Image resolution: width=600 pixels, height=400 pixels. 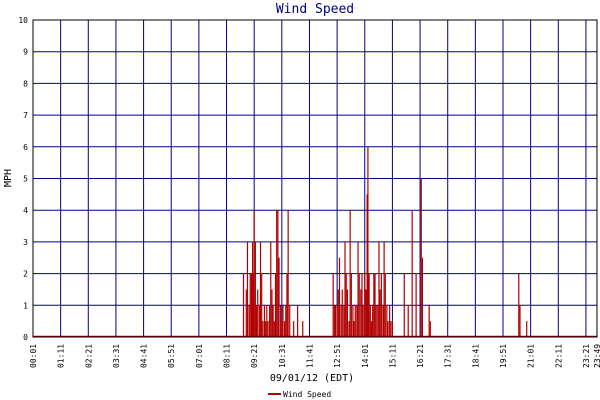 What do you see at coordinates (448, 356) in the screenshot?
I see `x-tick-label: 17:31` at bounding box center [448, 356].